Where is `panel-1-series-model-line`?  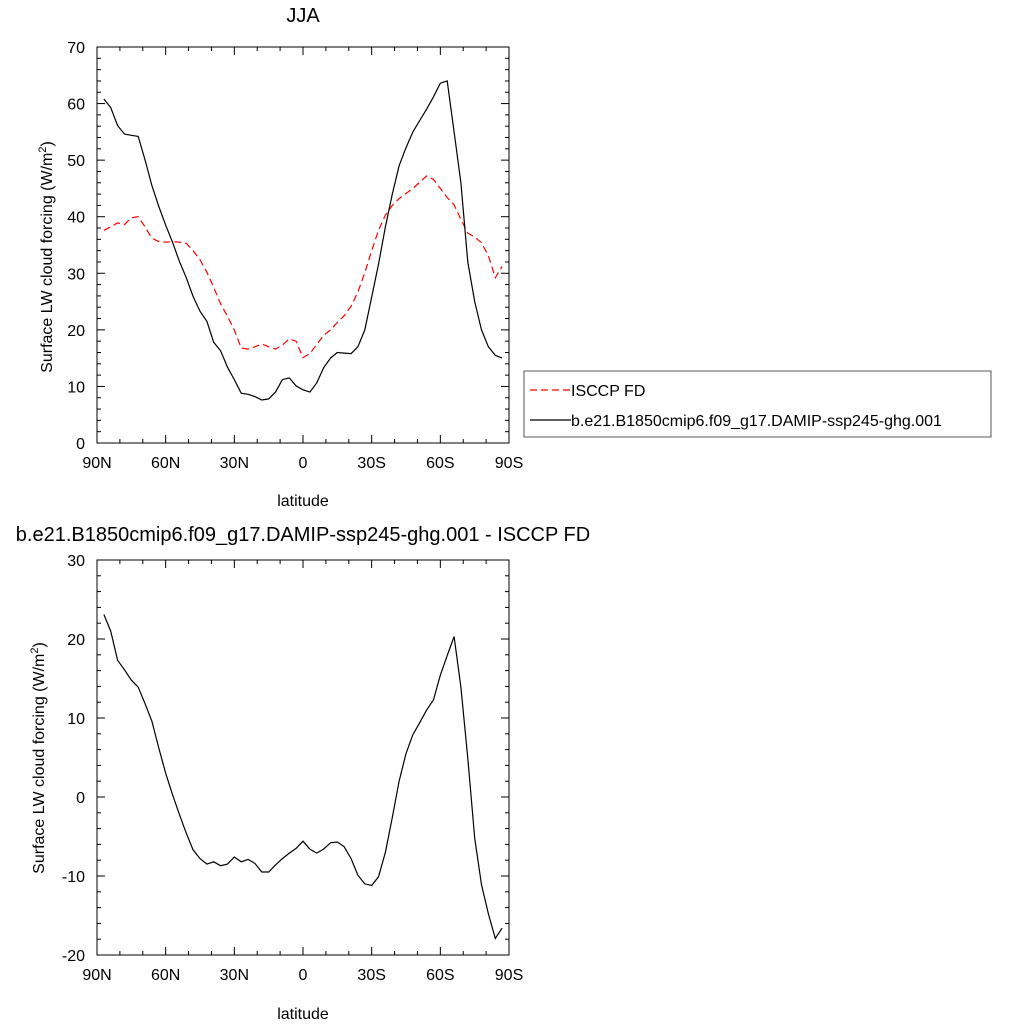 panel-1-series-model-line is located at coordinates (303, 240).